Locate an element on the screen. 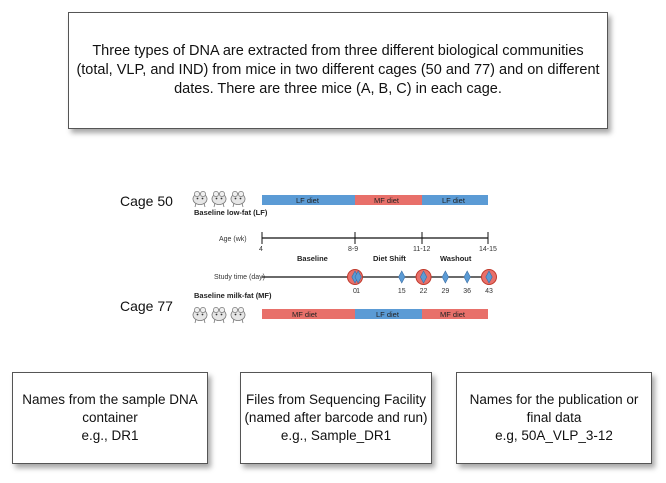 This screenshot has height=483, width=666. age-axis-label: Age (wk) is located at coordinates (233, 239).